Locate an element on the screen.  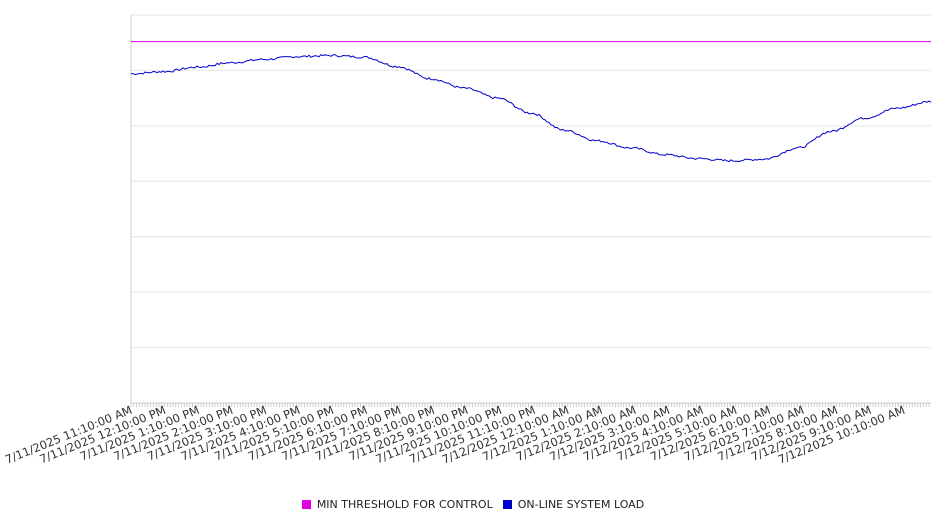
x-axis-ticks is located at coordinates (530, 405).